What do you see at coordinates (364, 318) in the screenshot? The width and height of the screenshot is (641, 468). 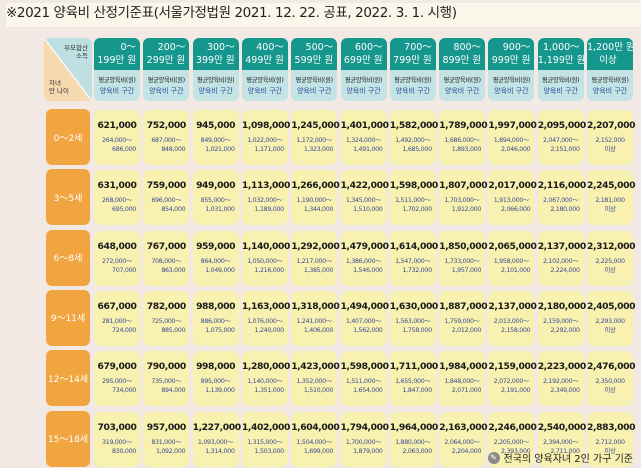 I see `table-cell: 1,494,000 1,407,000～ 1,562,000` at bounding box center [364, 318].